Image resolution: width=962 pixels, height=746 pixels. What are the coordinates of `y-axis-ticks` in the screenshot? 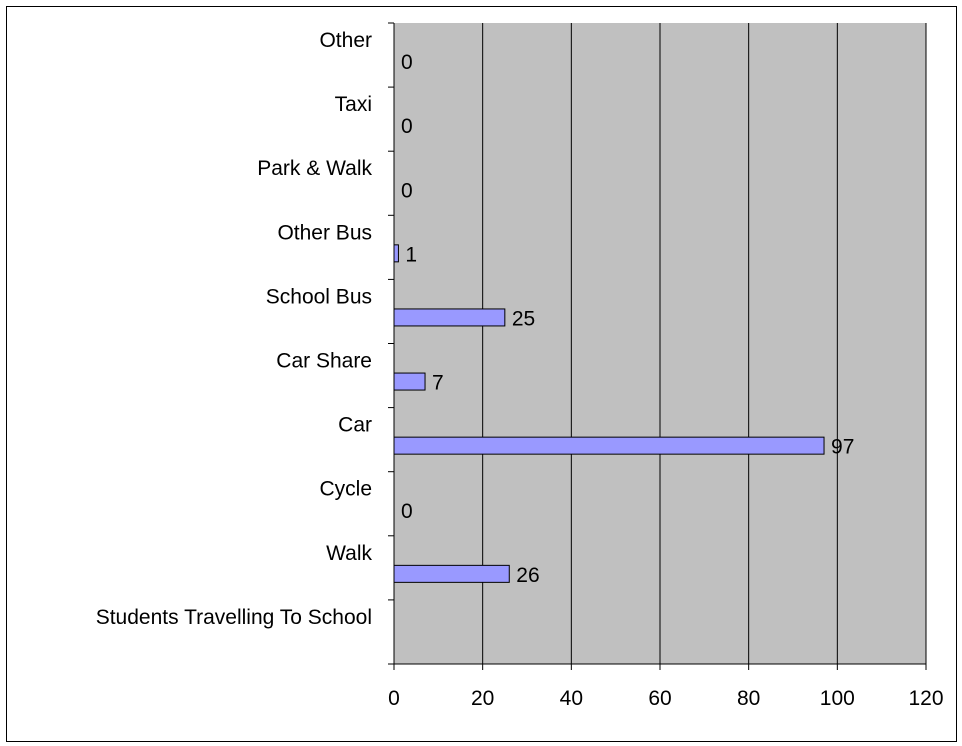 It's located at (391, 343).